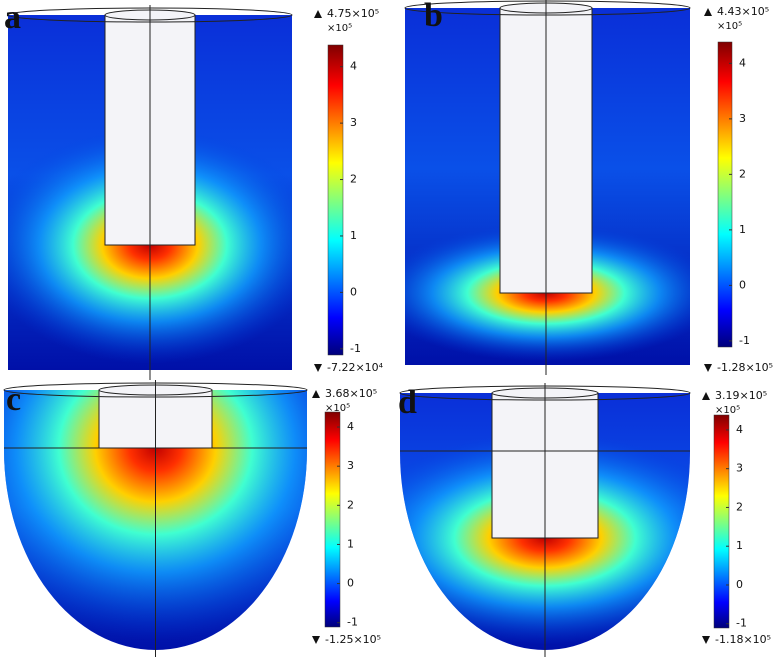  What do you see at coordinates (743, 11) in the screenshot?
I see `max-label: 4.43×10⁵` at bounding box center [743, 11].